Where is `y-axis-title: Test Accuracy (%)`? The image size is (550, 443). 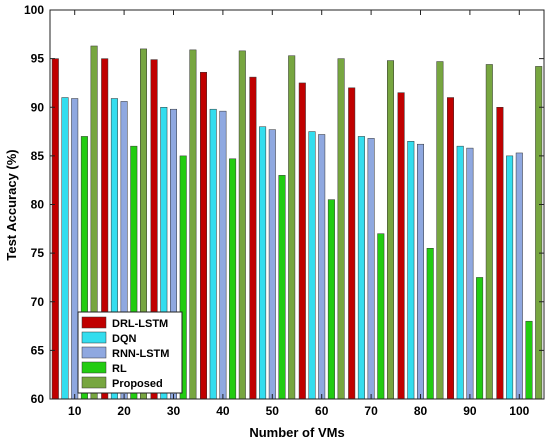
y-axis-title: Test Accuracy (%) is located at coordinates (11, 204).